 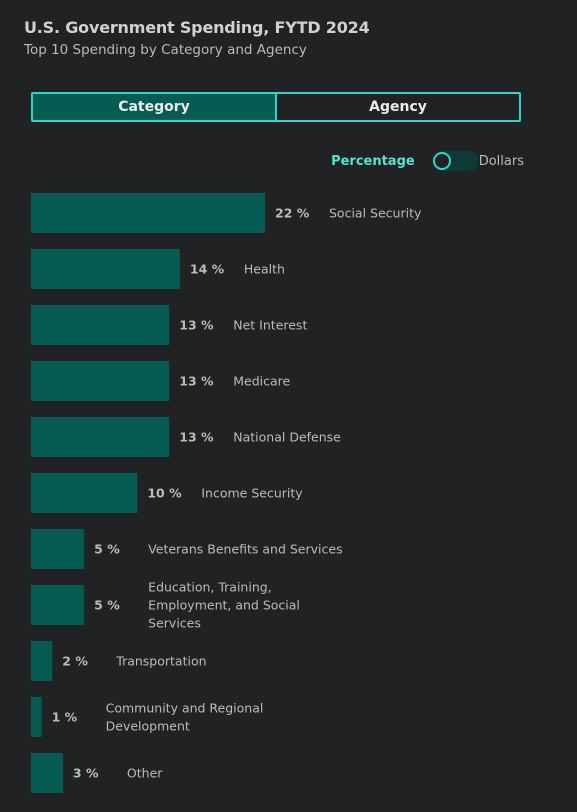 What do you see at coordinates (145, 773) in the screenshot?
I see `category-label-10: Other` at bounding box center [145, 773].